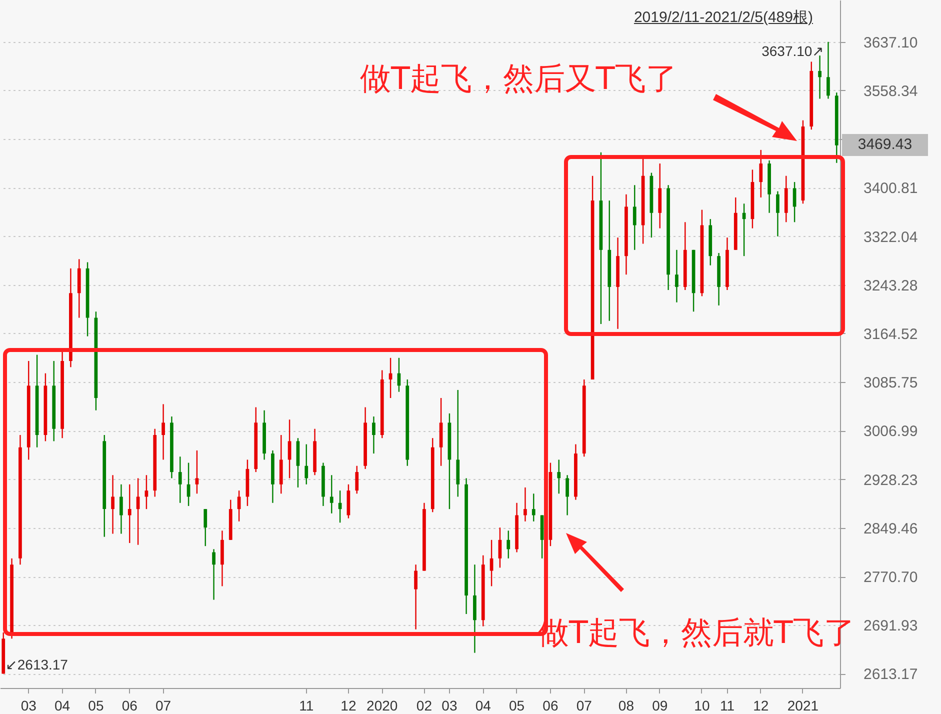 Image resolution: width=941 pixels, height=714 pixels. What do you see at coordinates (891, 237) in the screenshot?
I see `y-tick-label: 3322.04` at bounding box center [891, 237].